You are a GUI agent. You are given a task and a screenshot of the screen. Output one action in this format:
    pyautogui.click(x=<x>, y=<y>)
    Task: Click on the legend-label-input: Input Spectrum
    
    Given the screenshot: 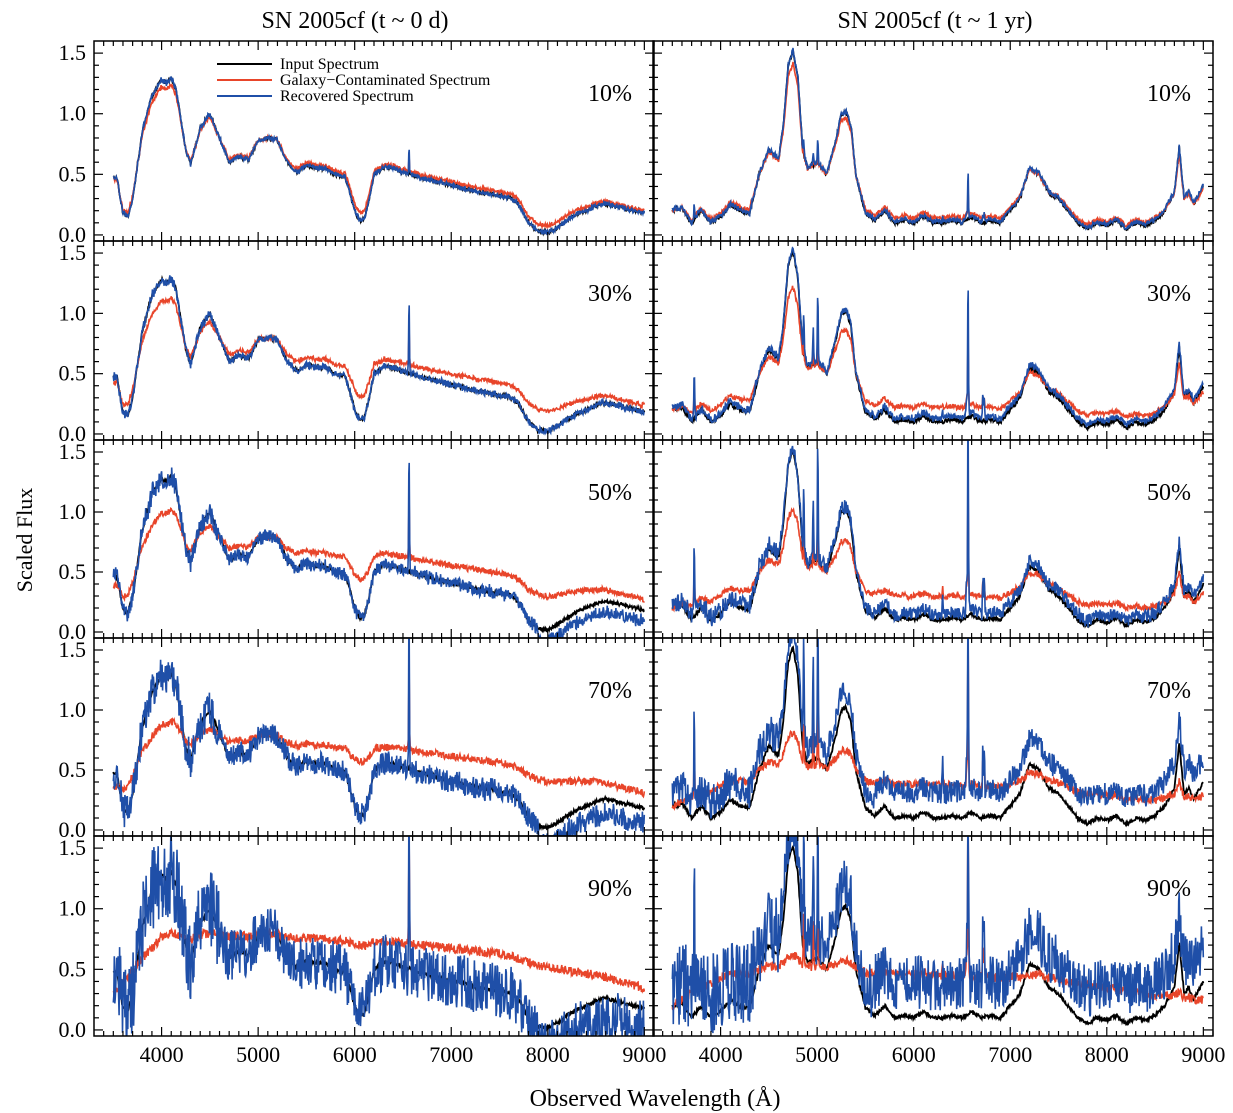 What is the action you would take?
    pyautogui.click(x=330, y=64)
    